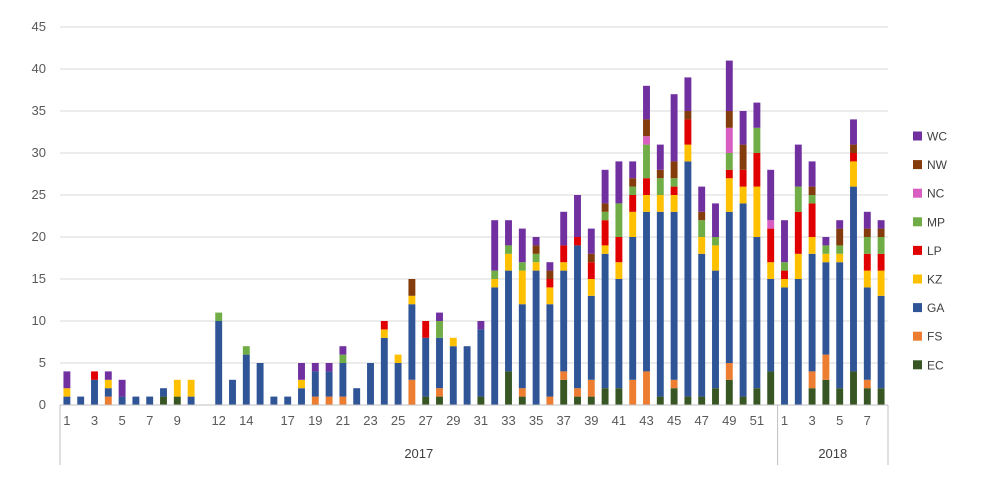  Describe the element at coordinates (39, 26) in the screenshot. I see `y-tick-label: 45` at that location.